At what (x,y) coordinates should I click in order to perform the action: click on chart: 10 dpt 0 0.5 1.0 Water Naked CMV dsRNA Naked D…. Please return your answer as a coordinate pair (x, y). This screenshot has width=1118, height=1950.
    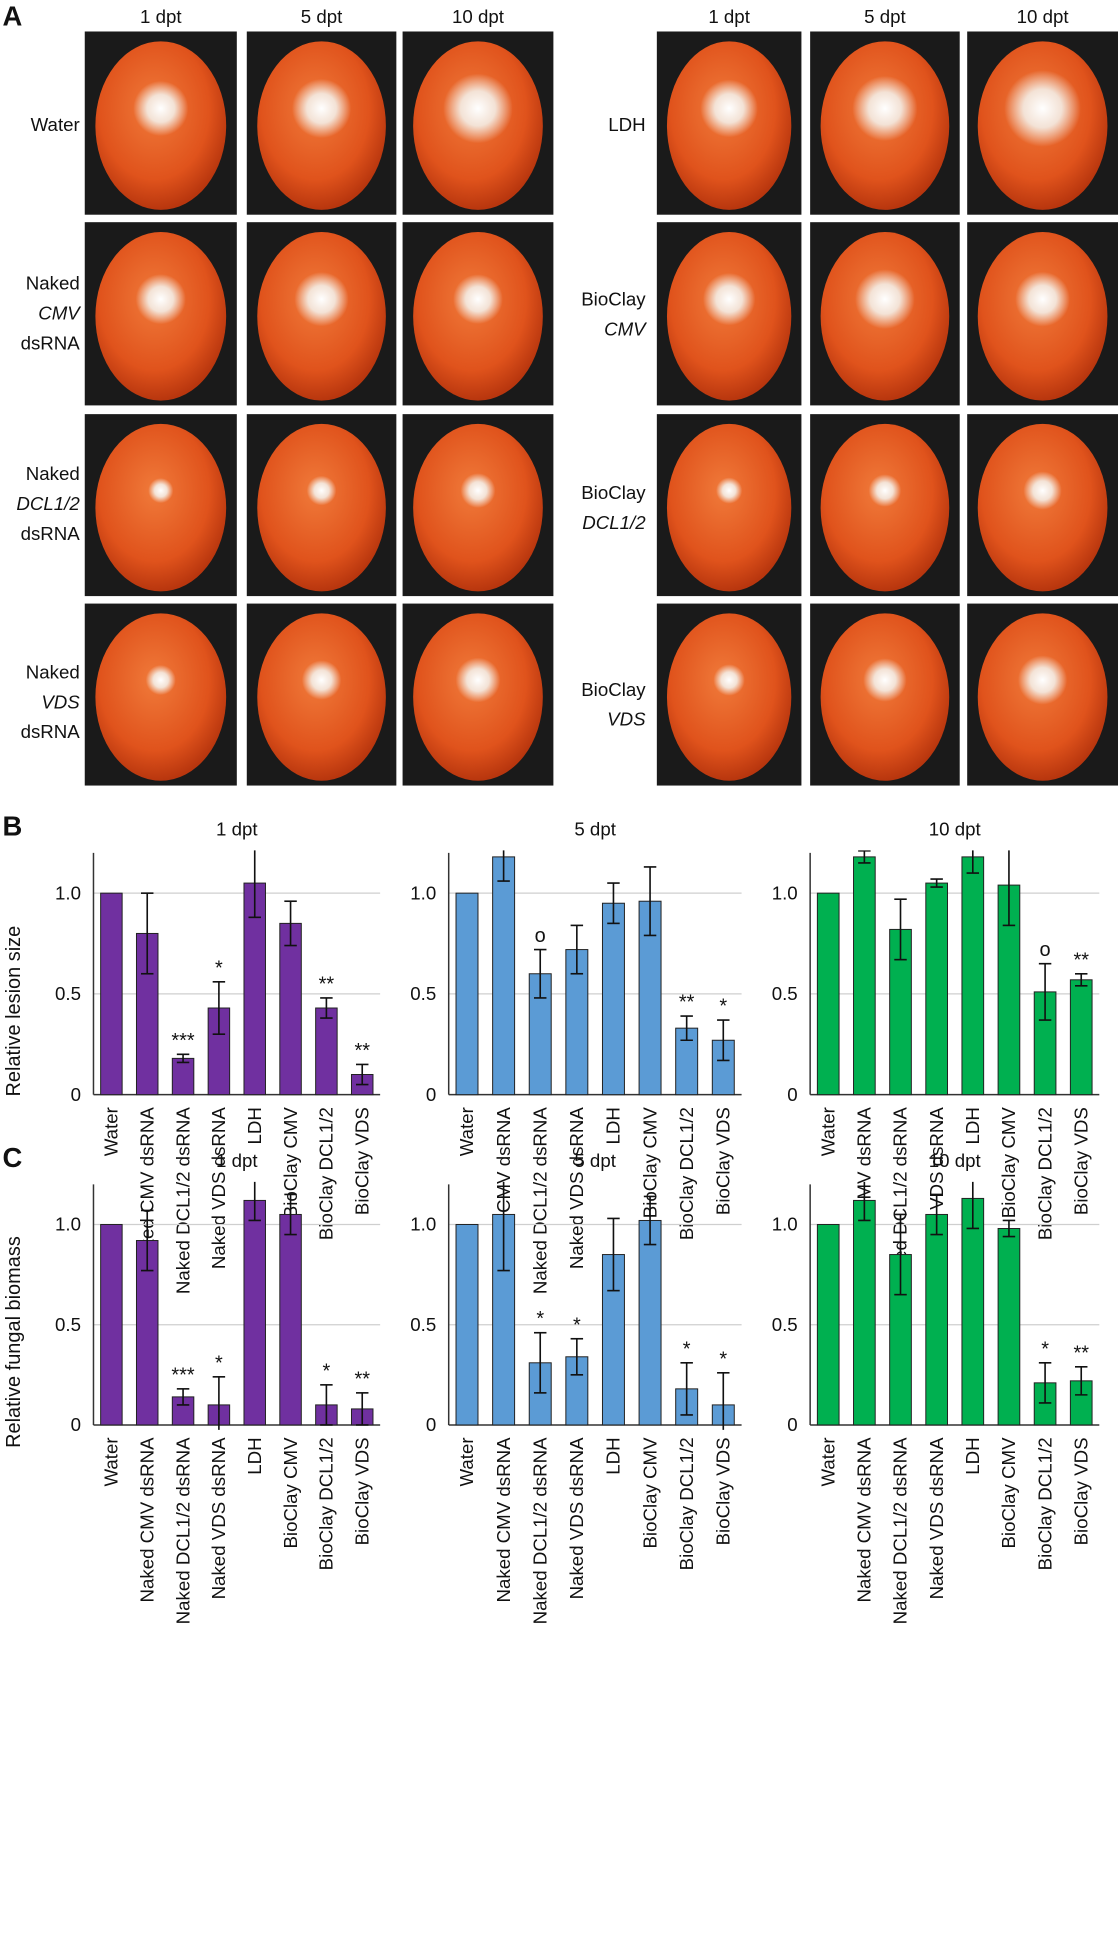
    Looking at the image, I should click on (936, 1387).